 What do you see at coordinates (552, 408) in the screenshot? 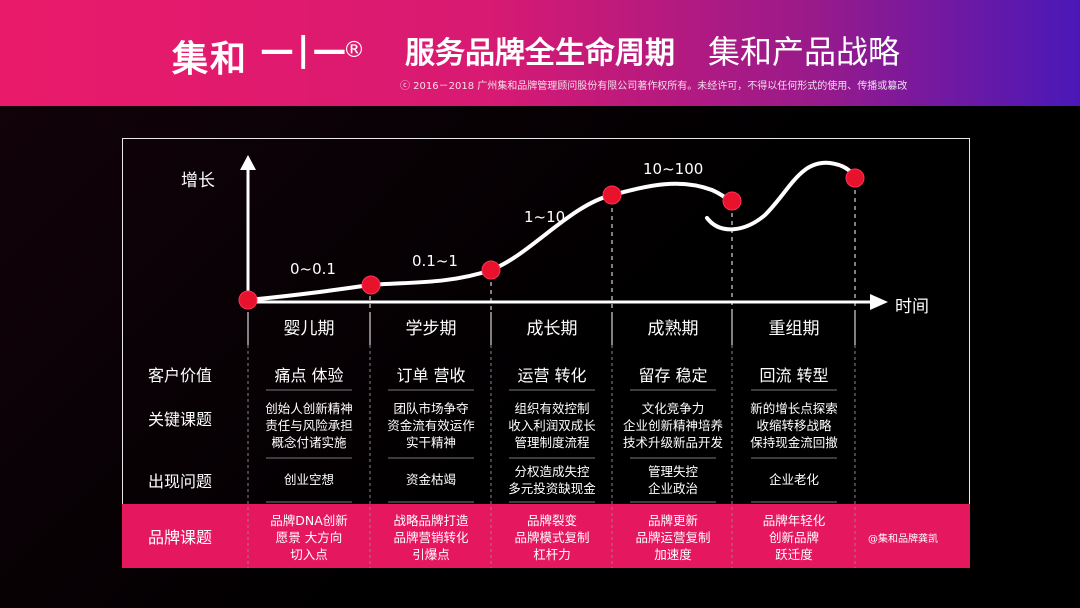
I see `cell-line: 组织有效控制` at bounding box center [552, 408].